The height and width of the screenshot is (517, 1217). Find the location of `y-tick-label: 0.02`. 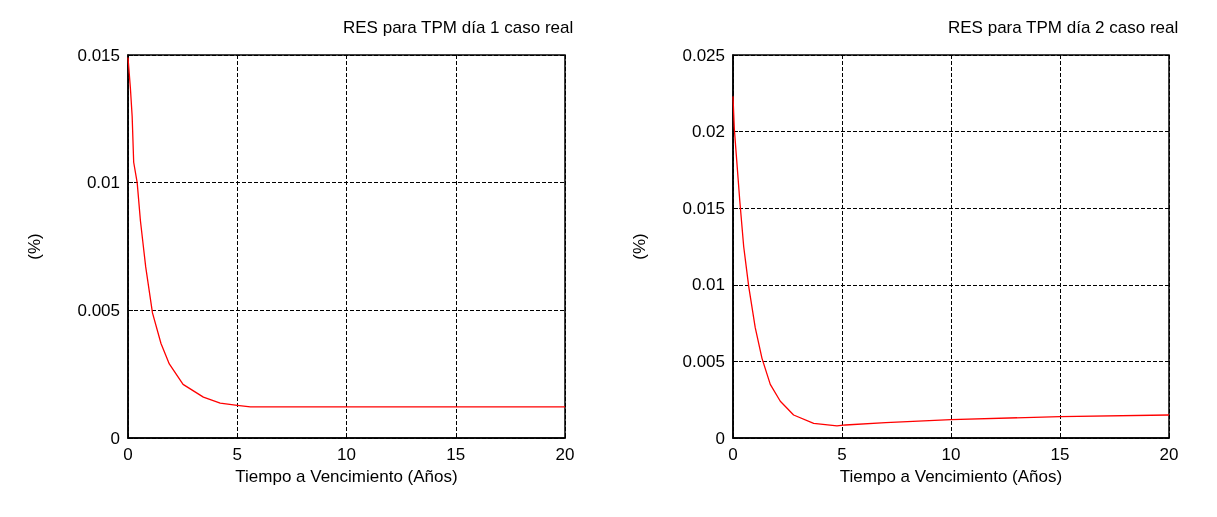

y-tick-label: 0.02 is located at coordinates (708, 132).